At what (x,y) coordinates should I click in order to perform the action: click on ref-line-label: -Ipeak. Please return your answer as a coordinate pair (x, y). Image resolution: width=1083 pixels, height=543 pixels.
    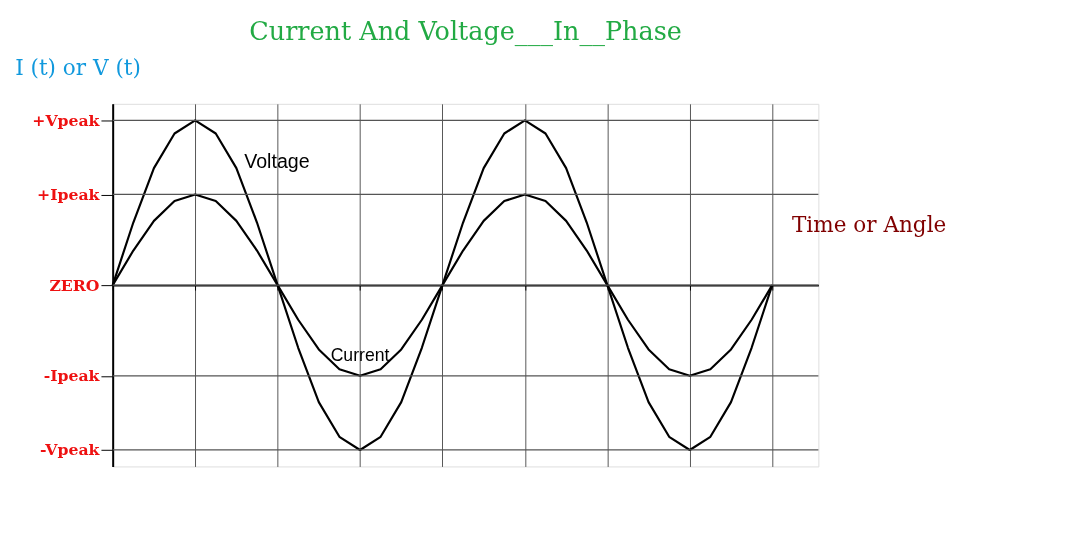
    Looking at the image, I should click on (72, 376).